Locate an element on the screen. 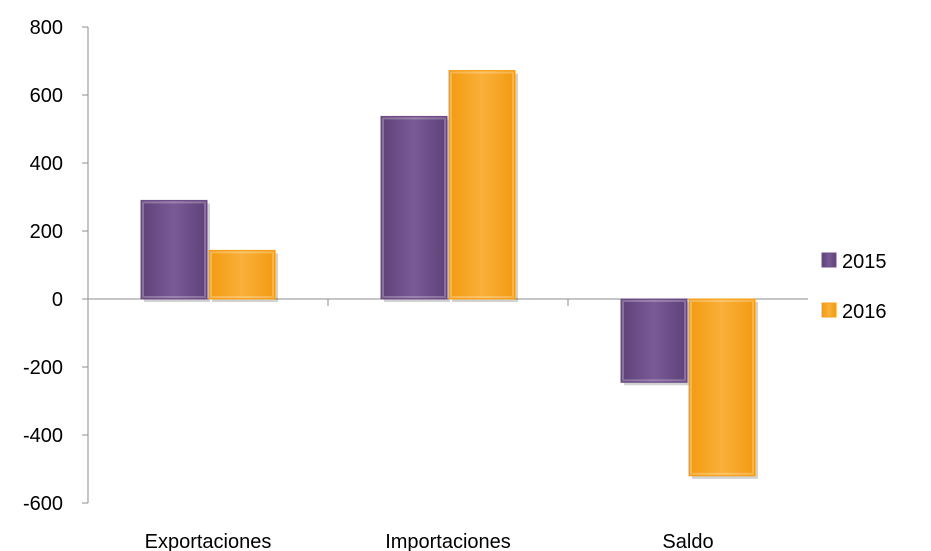 The image size is (931, 551). bar-2016-saldo is located at coordinates (722, 387).